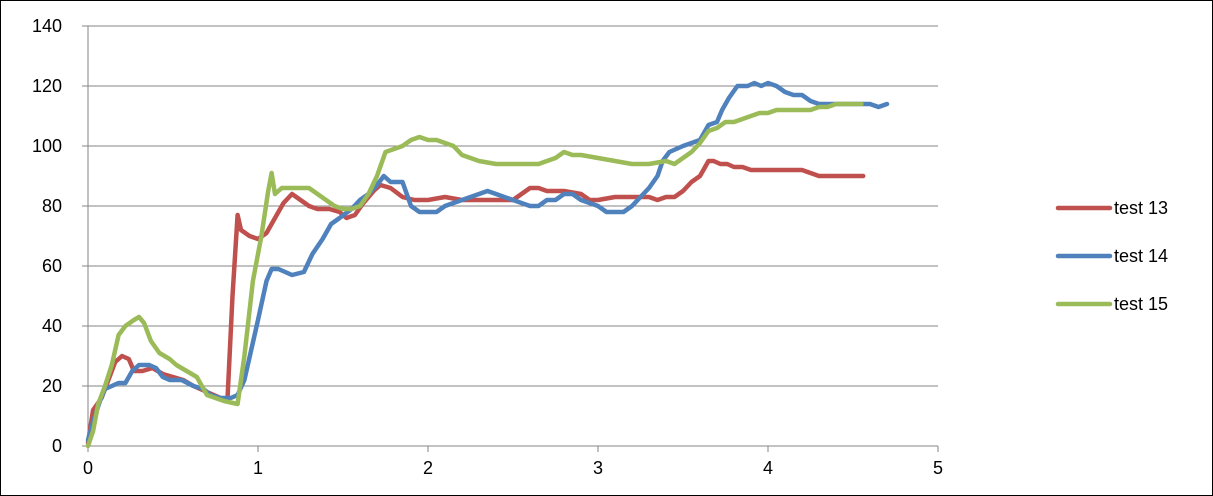 This screenshot has height=496, width=1213. I want to click on x-tick-label: 2, so click(428, 468).